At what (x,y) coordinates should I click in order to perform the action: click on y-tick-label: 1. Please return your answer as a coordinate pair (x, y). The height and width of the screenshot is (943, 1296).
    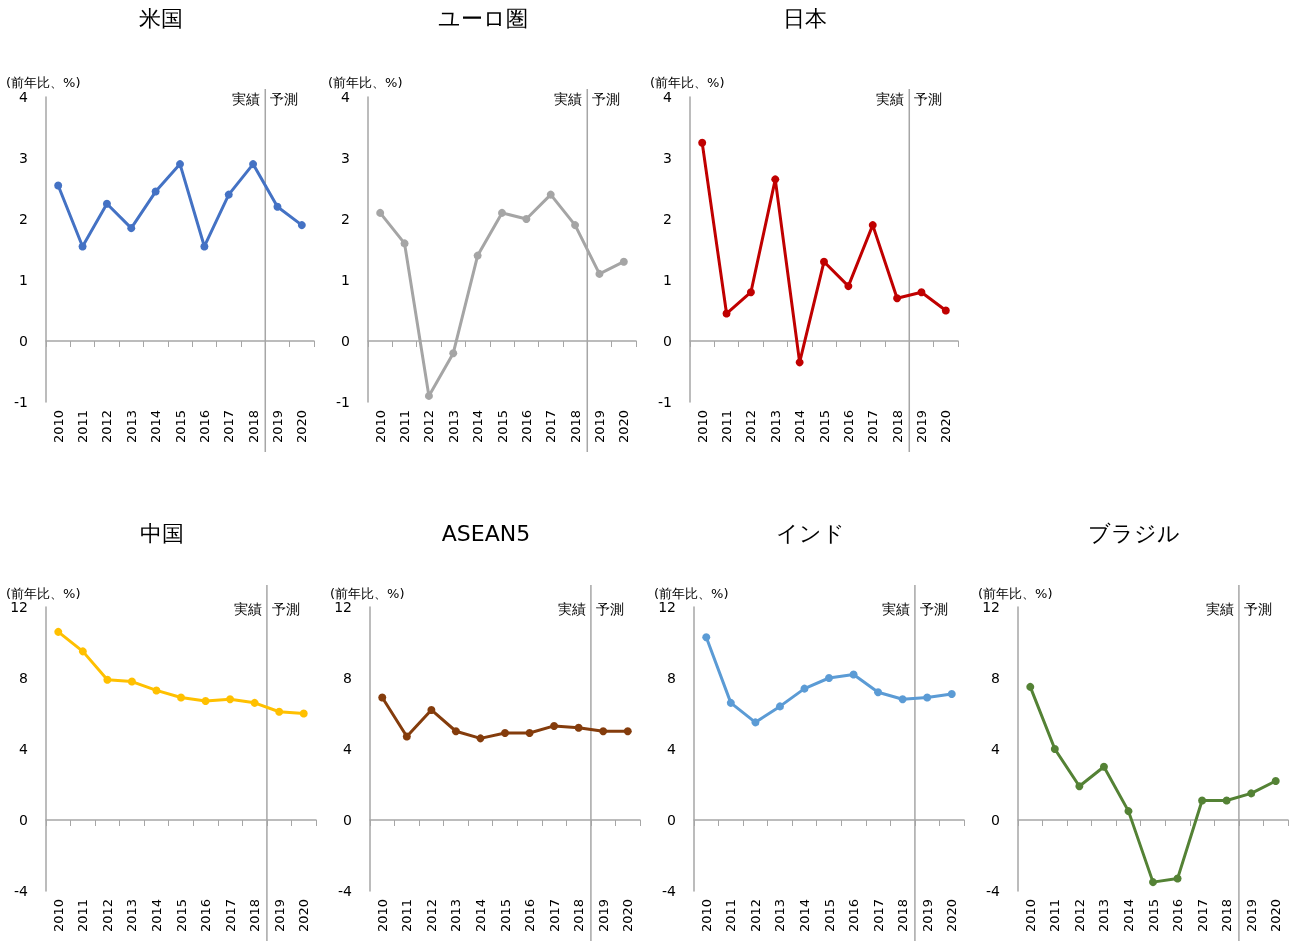
    Looking at the image, I should click on (345, 280).